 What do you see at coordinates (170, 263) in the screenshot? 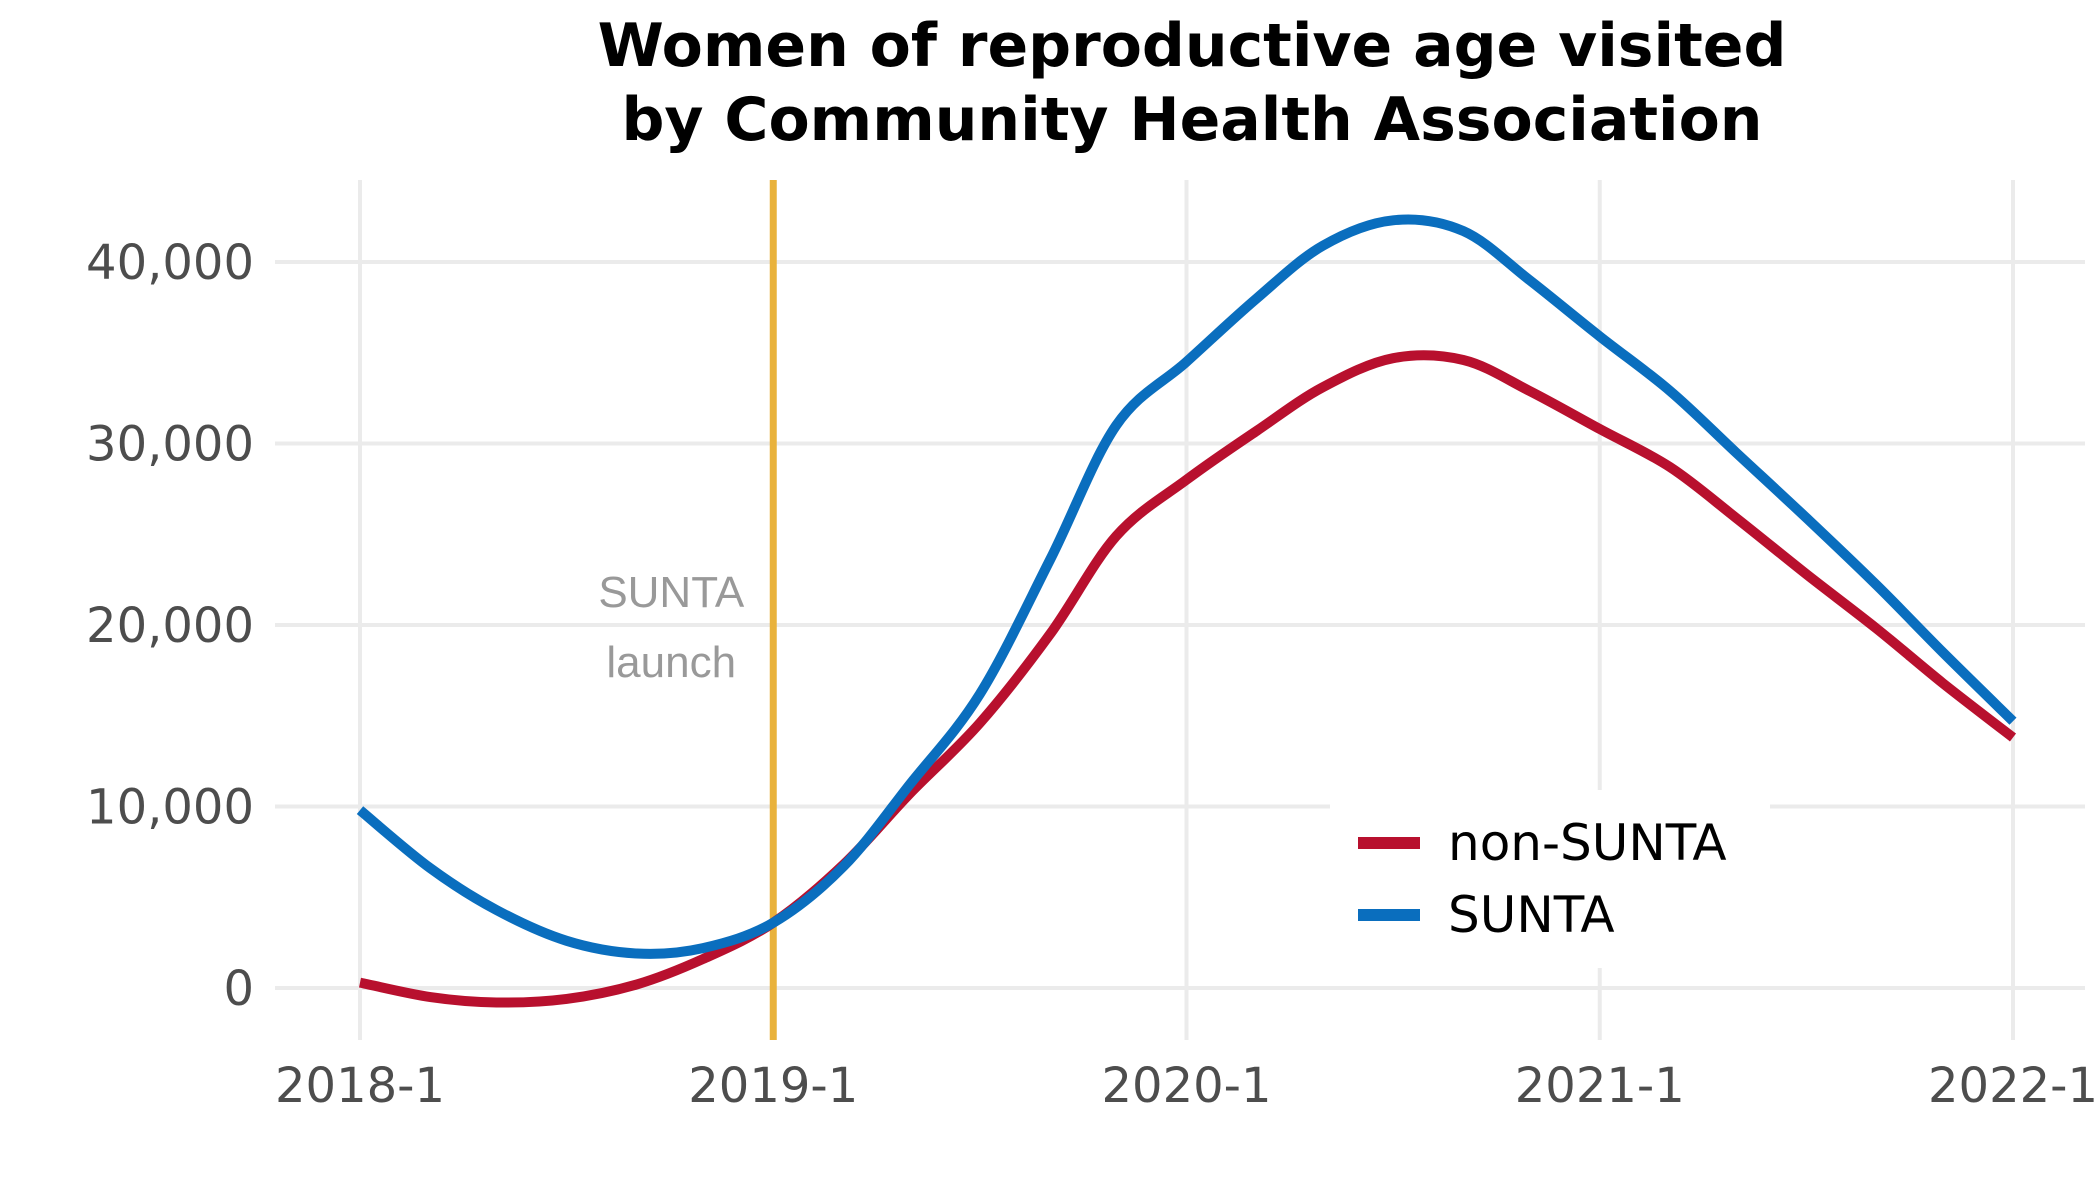
I see `y-tick-label-4: 40,000` at bounding box center [170, 263].